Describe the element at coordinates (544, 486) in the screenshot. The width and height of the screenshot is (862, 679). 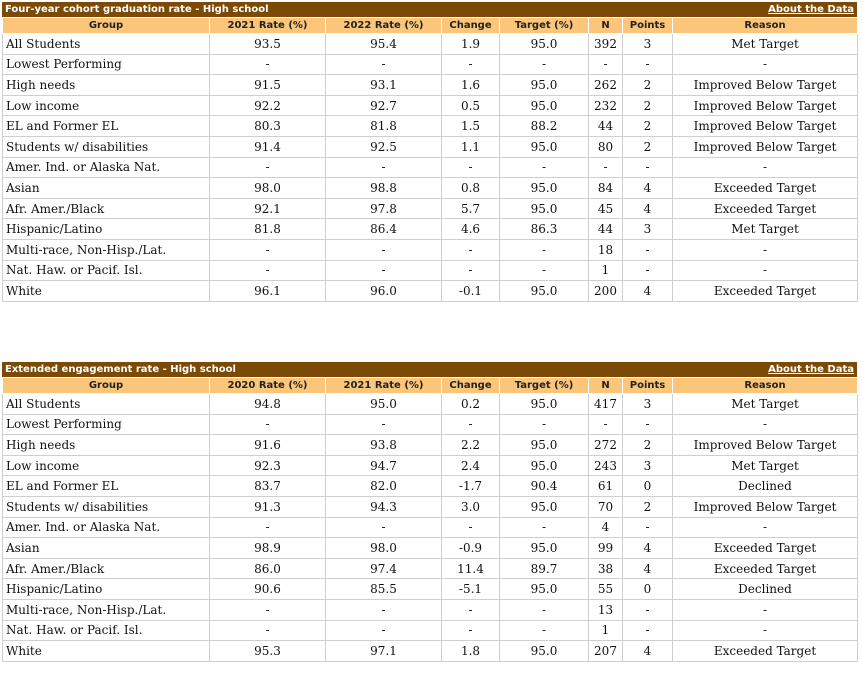
I see `cell-target: 90.4` at that location.